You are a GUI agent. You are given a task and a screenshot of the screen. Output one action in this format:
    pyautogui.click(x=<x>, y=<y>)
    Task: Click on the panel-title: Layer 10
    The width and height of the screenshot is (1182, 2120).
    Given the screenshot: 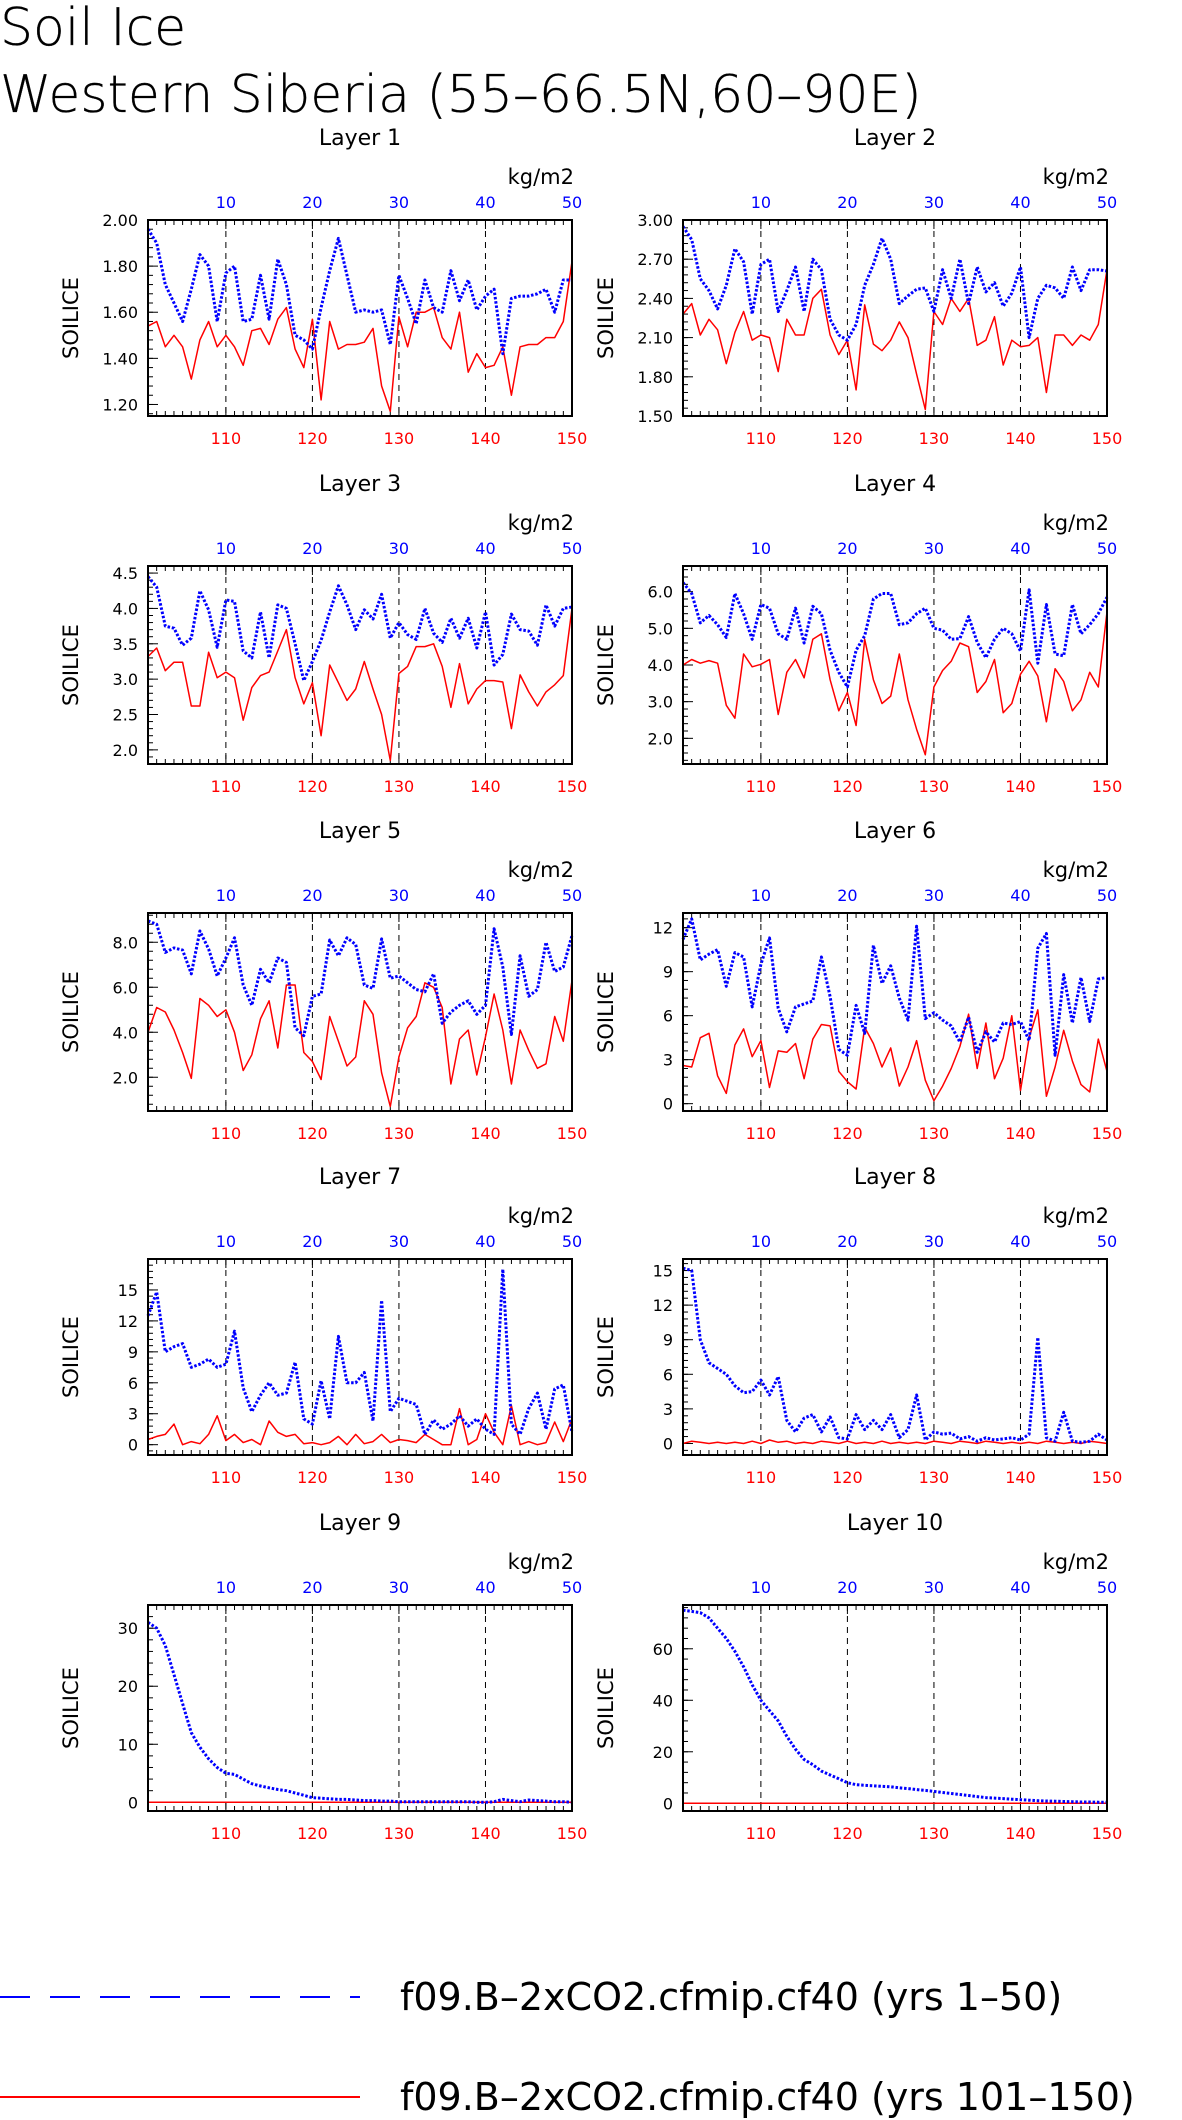 What is the action you would take?
    pyautogui.click(x=895, y=1523)
    